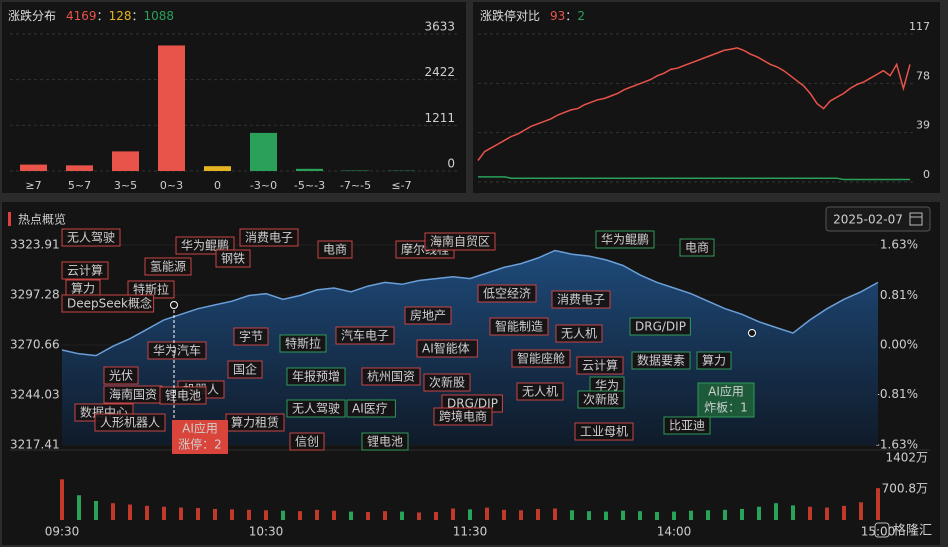 This screenshot has width=948, height=547. I want to click on tag-label: 云计算, so click(600, 365).